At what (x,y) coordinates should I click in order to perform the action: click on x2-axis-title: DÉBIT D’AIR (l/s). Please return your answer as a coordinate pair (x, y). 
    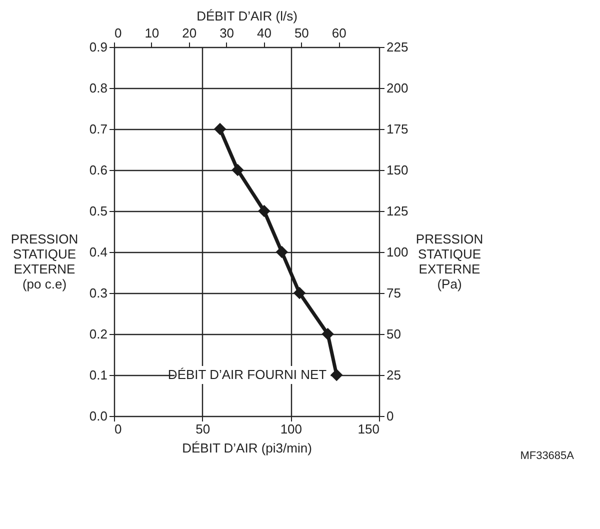
    Looking at the image, I should click on (247, 16).